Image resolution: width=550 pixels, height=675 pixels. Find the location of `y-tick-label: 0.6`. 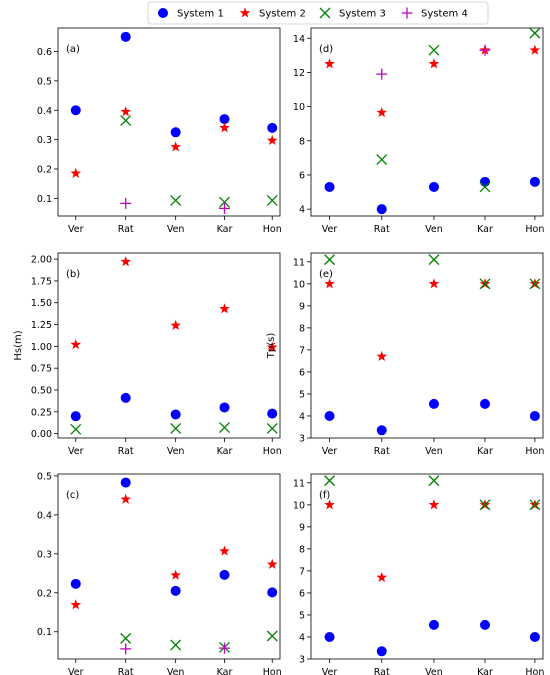

y-tick-label: 0.6 is located at coordinates (44, 52).